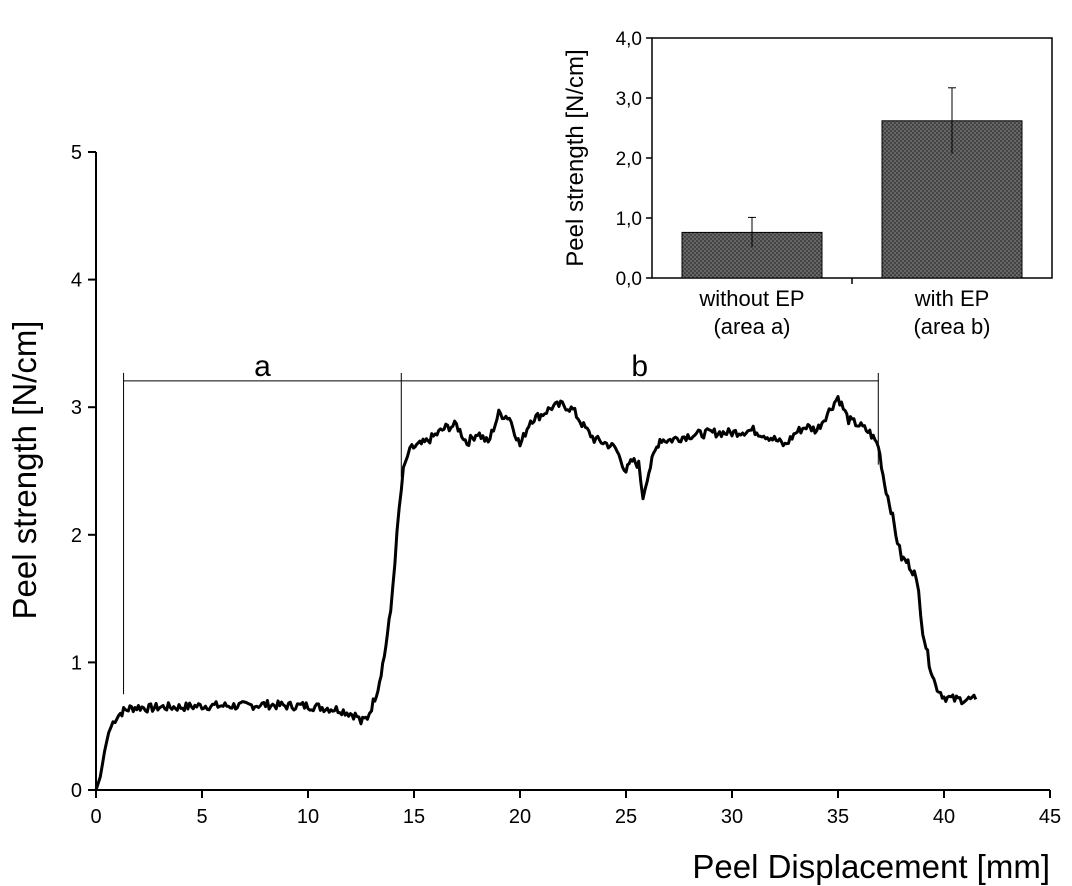 Image resolution: width=1072 pixels, height=886 pixels. I want to click on x-tick-label: 30, so click(732, 817).